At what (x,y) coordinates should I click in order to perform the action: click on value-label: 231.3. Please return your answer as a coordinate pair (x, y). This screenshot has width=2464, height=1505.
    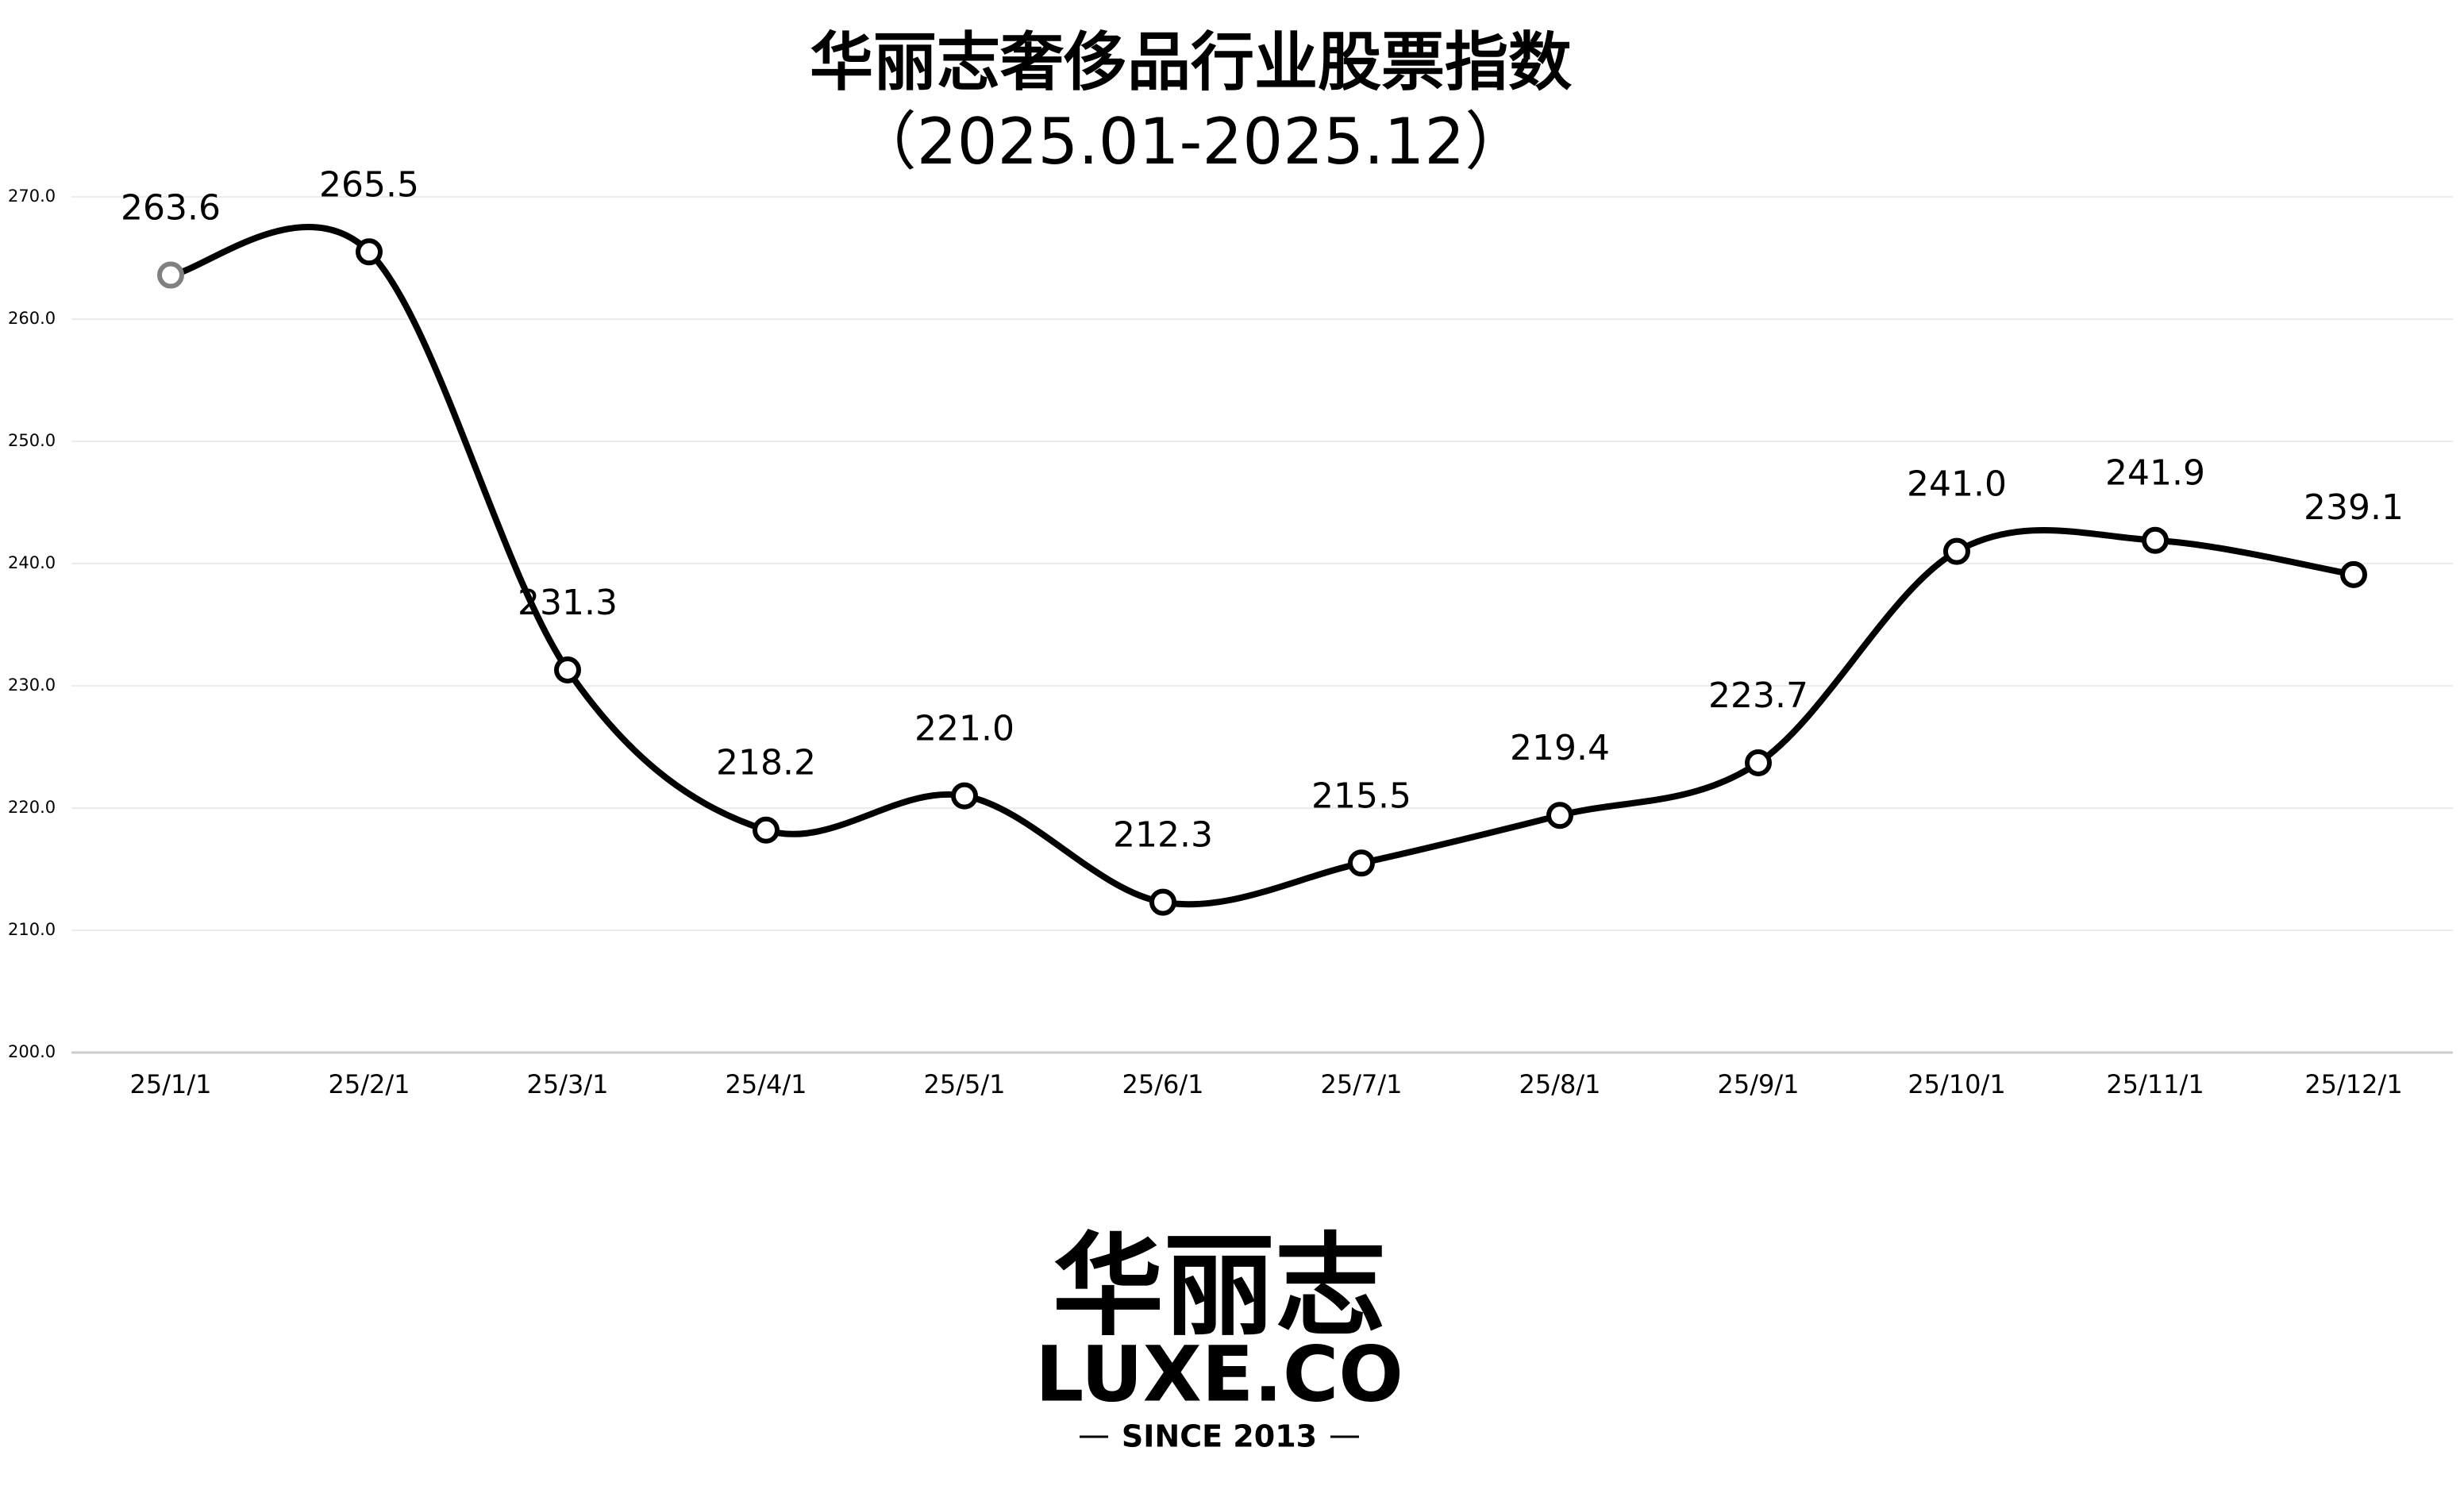
    Looking at the image, I should click on (568, 603).